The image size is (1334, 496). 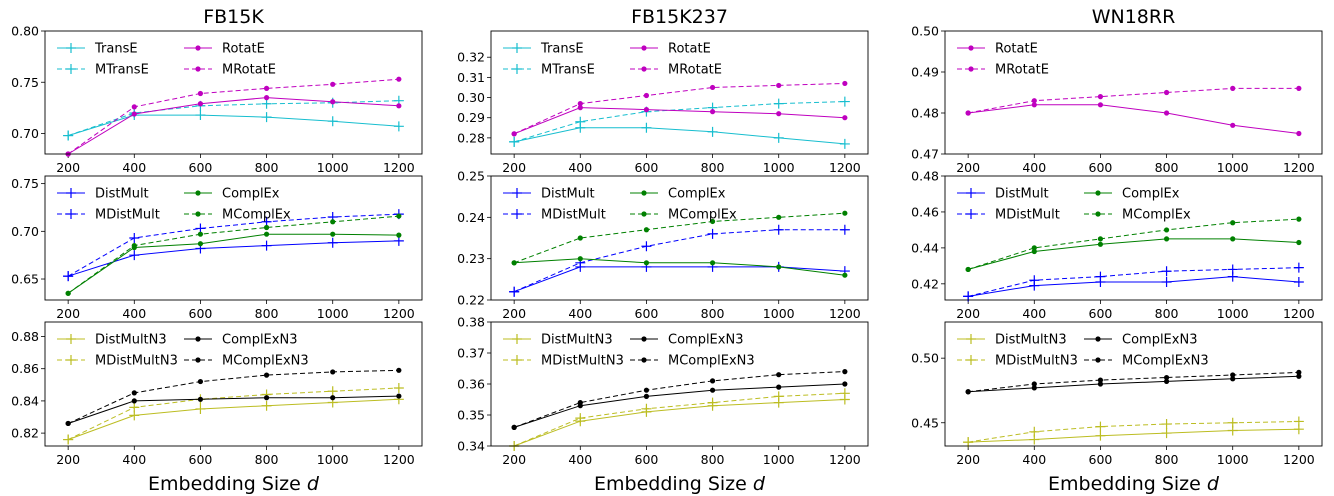 I want to click on series-line-MRotatE, so click(x=1133, y=100).